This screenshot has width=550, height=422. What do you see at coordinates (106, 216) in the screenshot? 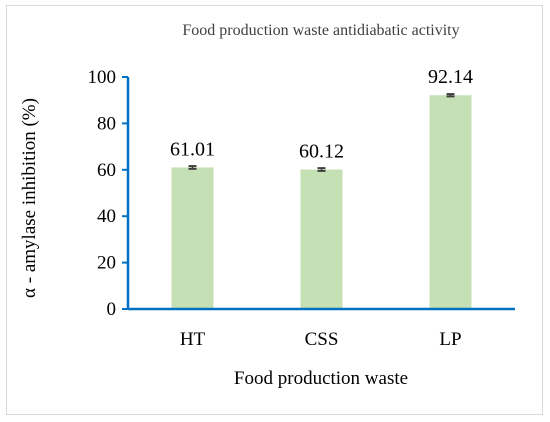
I see `y-tick-label: 40` at bounding box center [106, 216].